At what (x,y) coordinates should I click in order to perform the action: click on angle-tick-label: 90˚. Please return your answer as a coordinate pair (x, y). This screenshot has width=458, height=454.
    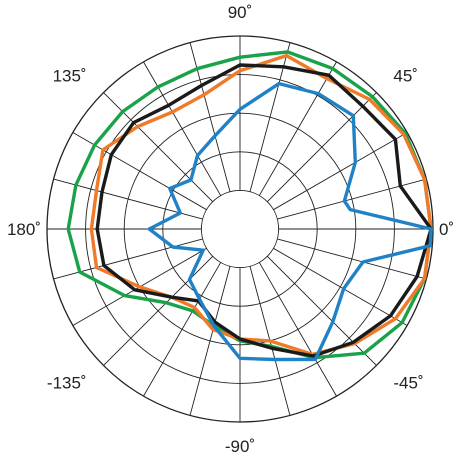
    Looking at the image, I should click on (240, 12).